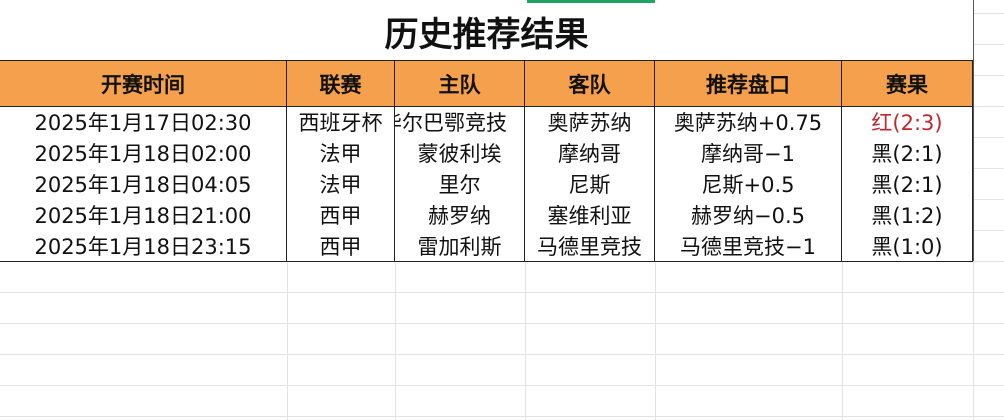  What do you see at coordinates (590, 83) in the screenshot?
I see `header-cell: 客队` at bounding box center [590, 83].